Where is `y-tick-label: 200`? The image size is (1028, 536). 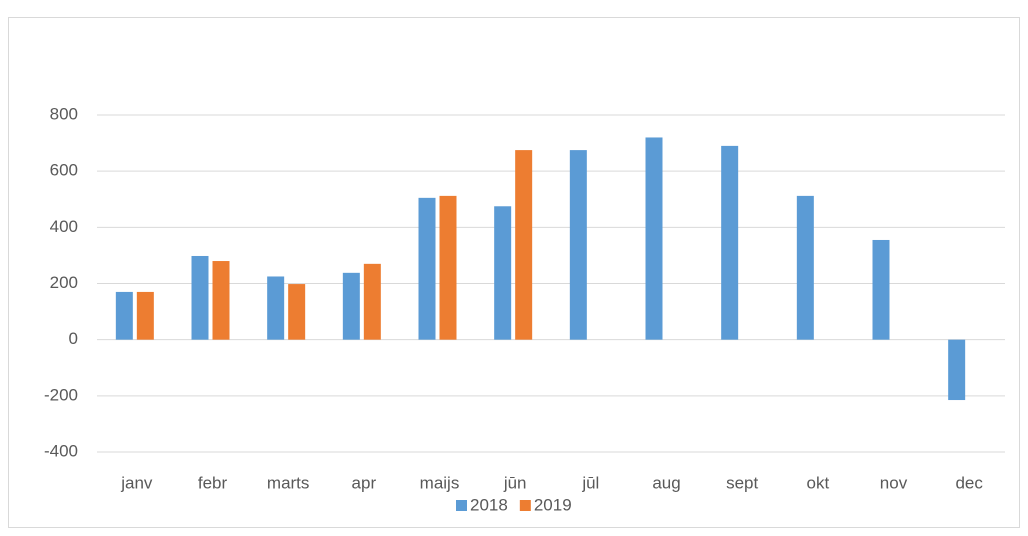 y-tick-label: 200 is located at coordinates (64, 282).